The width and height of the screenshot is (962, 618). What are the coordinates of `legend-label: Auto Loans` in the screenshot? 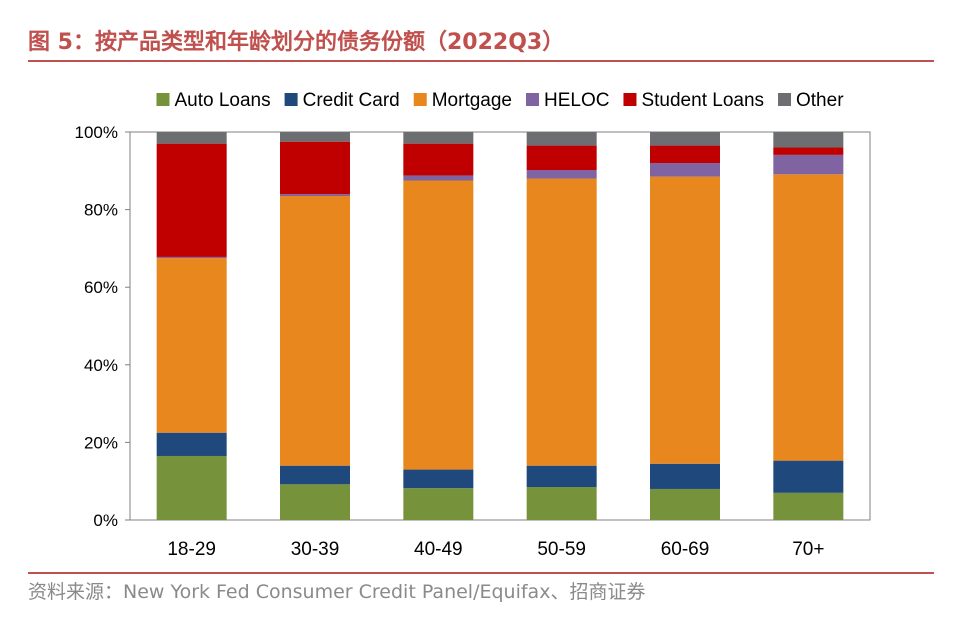 It's located at (222, 100).